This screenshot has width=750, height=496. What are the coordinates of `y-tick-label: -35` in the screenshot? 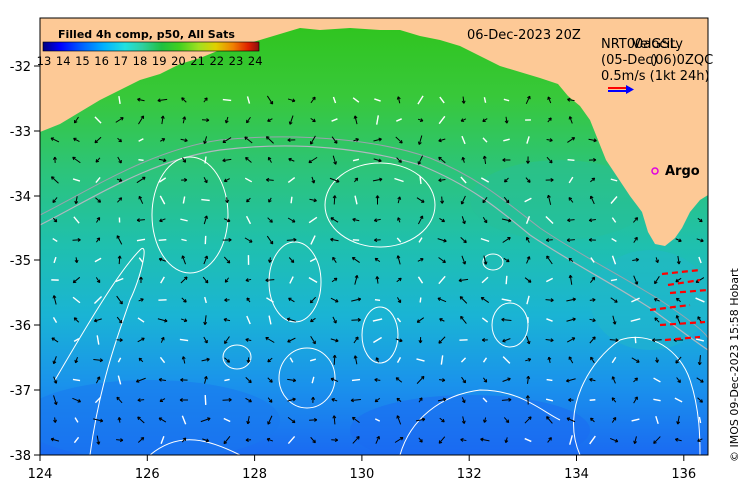 It's located at (20, 261).